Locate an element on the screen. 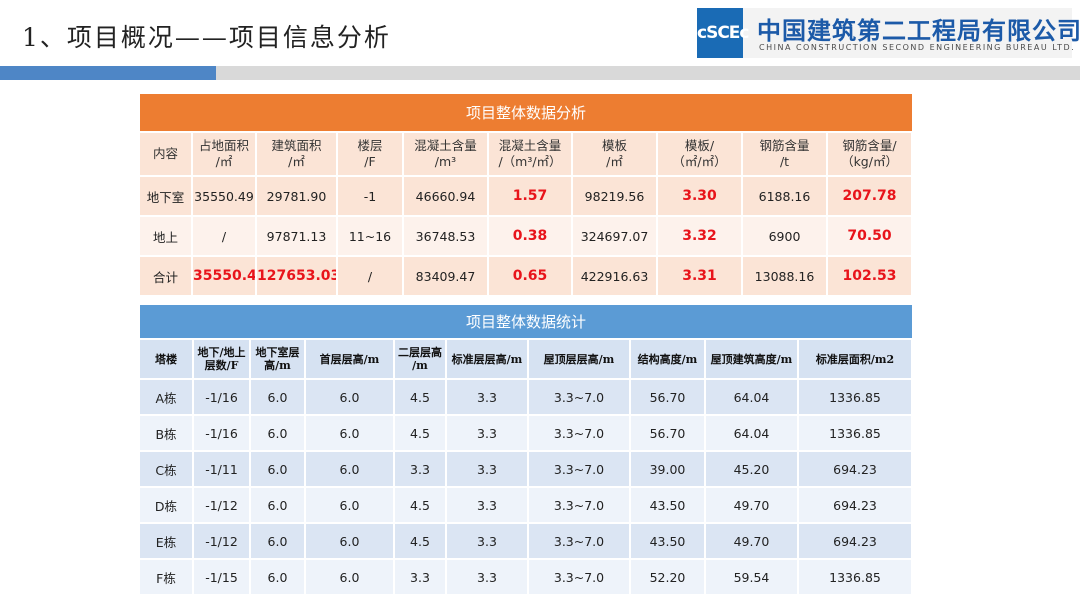 The width and height of the screenshot is (1080, 608). table-cell: 3.31 is located at coordinates (700, 276).